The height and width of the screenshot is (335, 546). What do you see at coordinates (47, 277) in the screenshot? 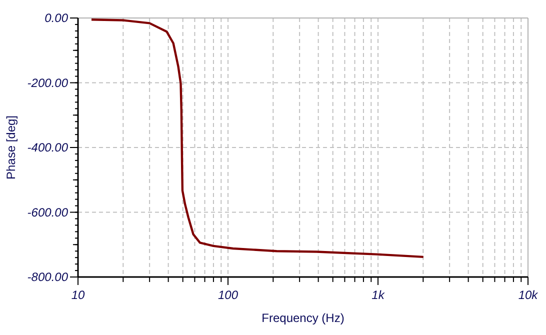
I see `y-tick-label: -800.00` at bounding box center [47, 277].